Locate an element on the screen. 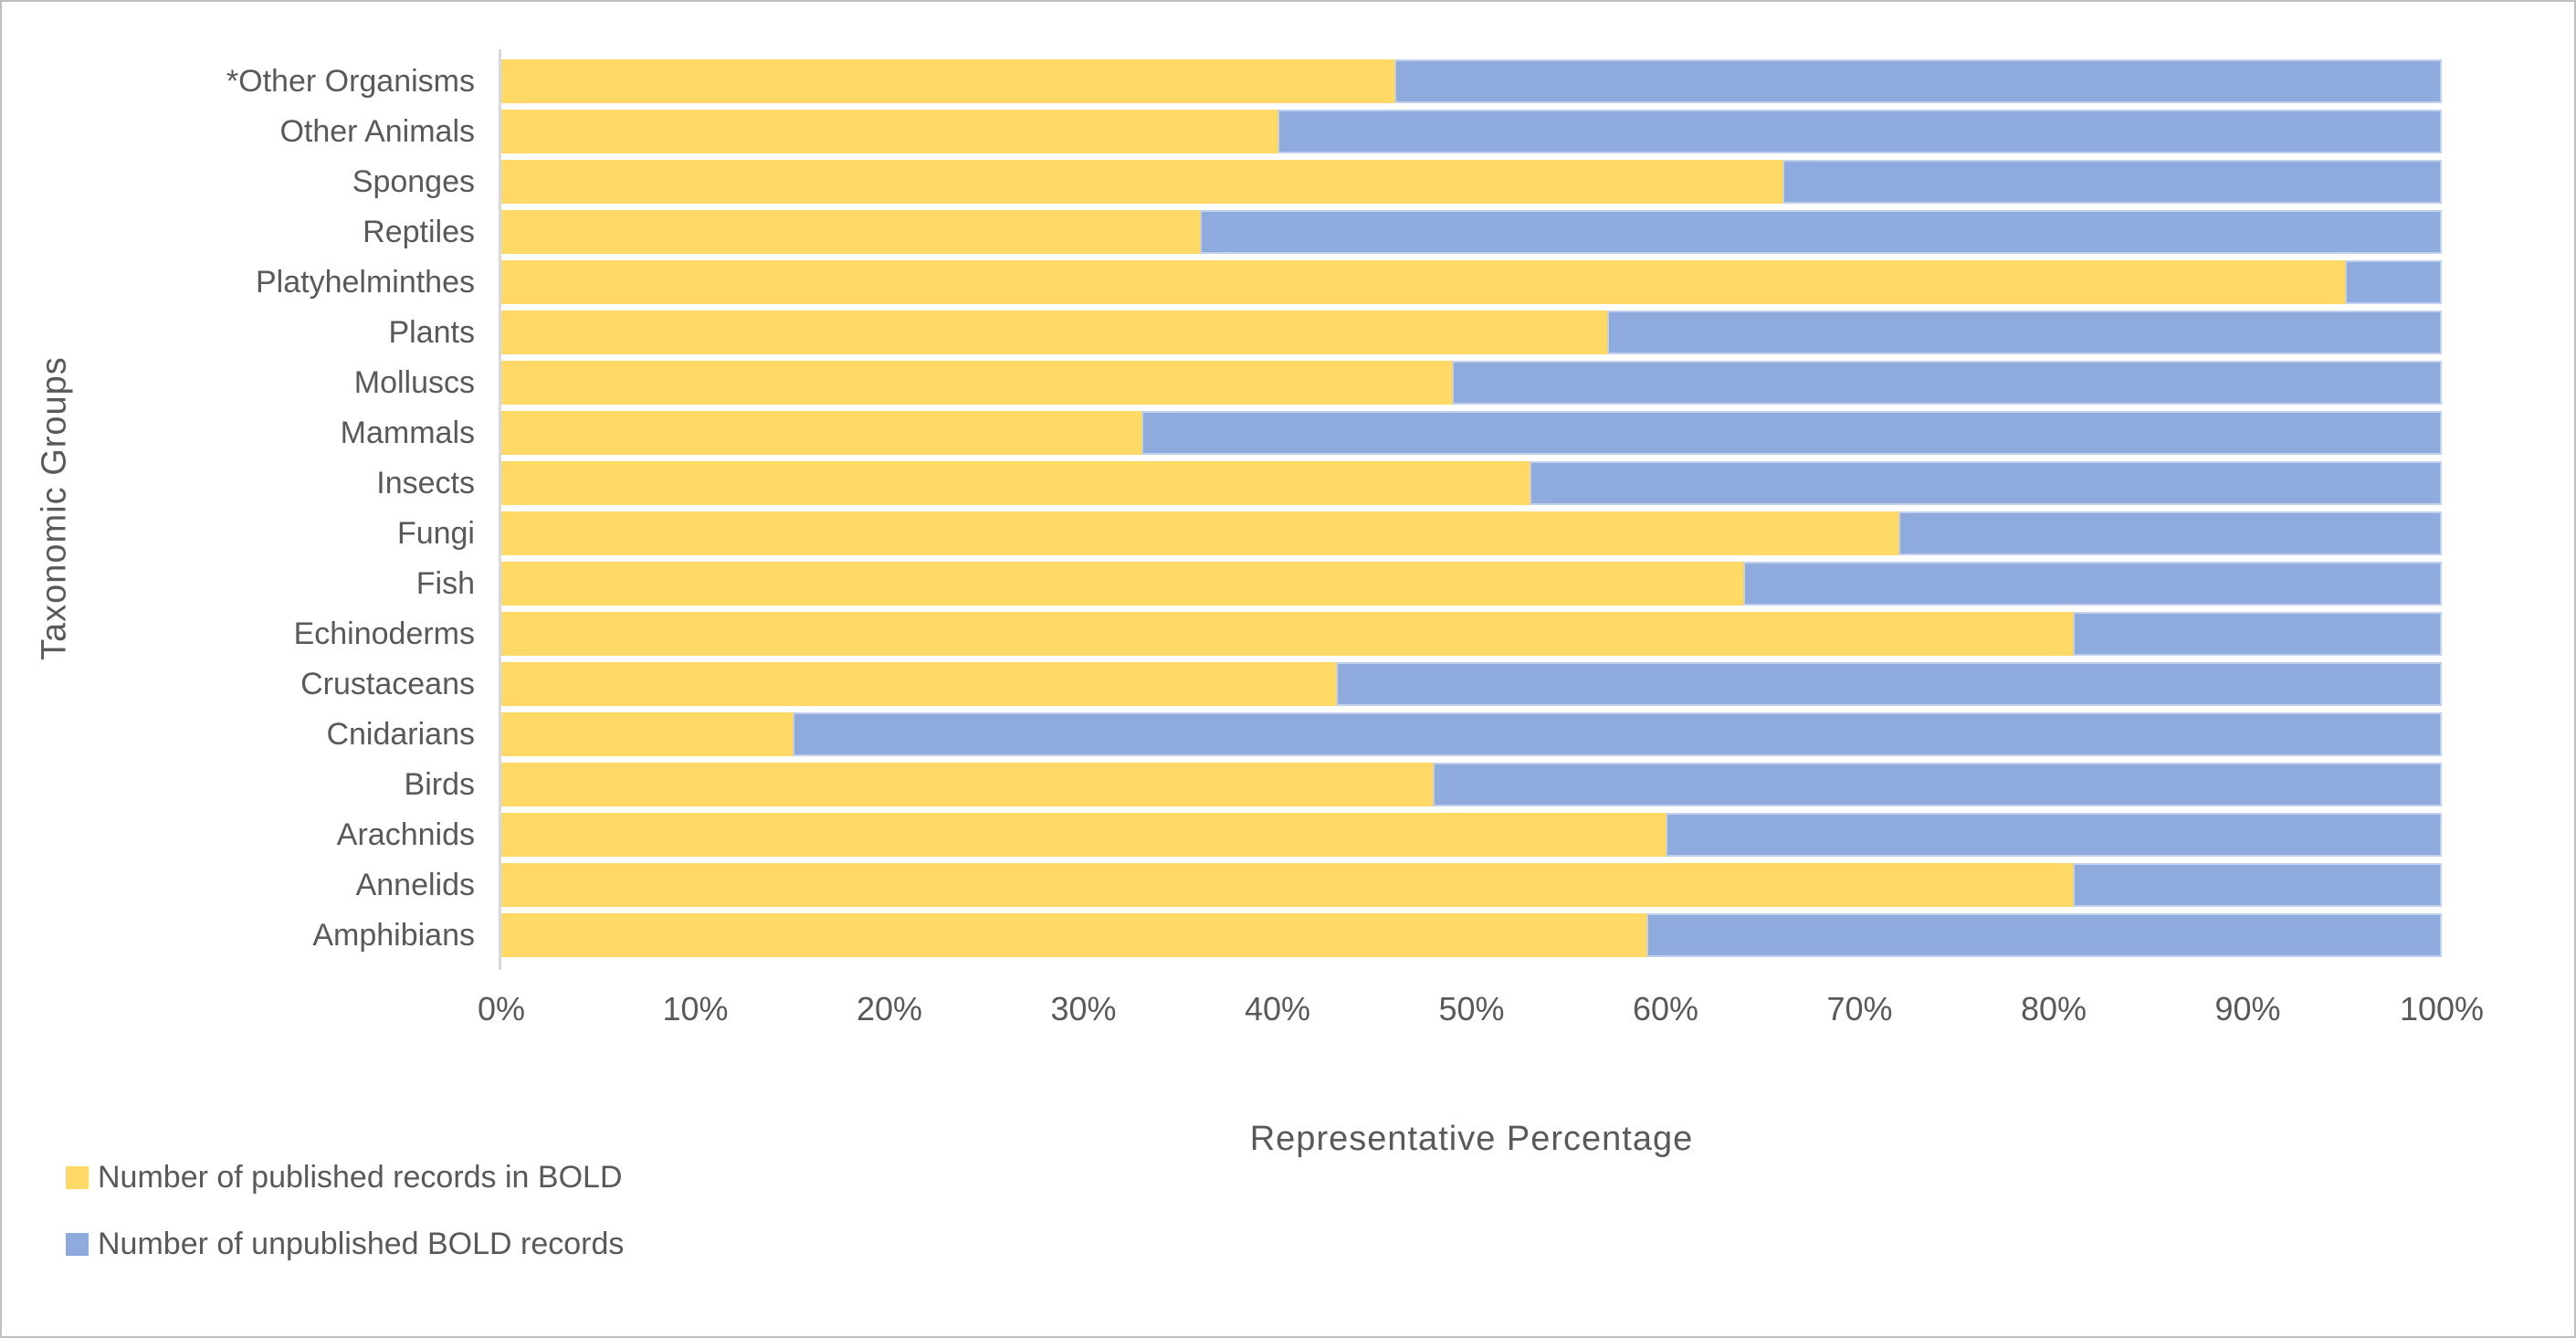 This screenshot has width=2576, height=1338. category-label: Annelids is located at coordinates (415, 885).